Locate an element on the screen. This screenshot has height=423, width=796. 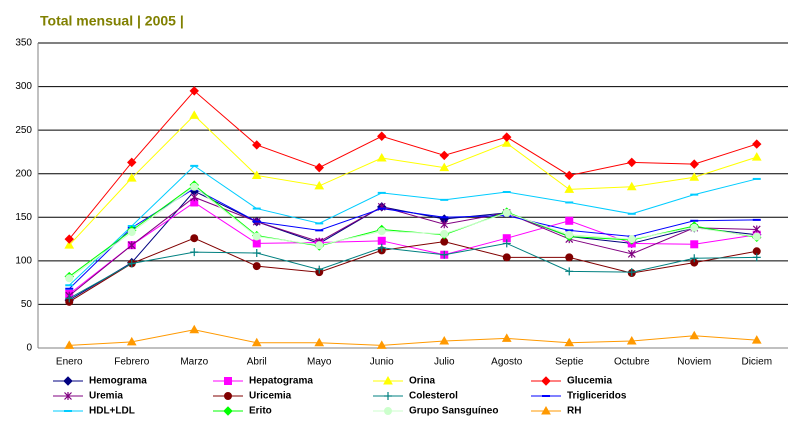
legend-label: Glucemia is located at coordinates (589, 381).